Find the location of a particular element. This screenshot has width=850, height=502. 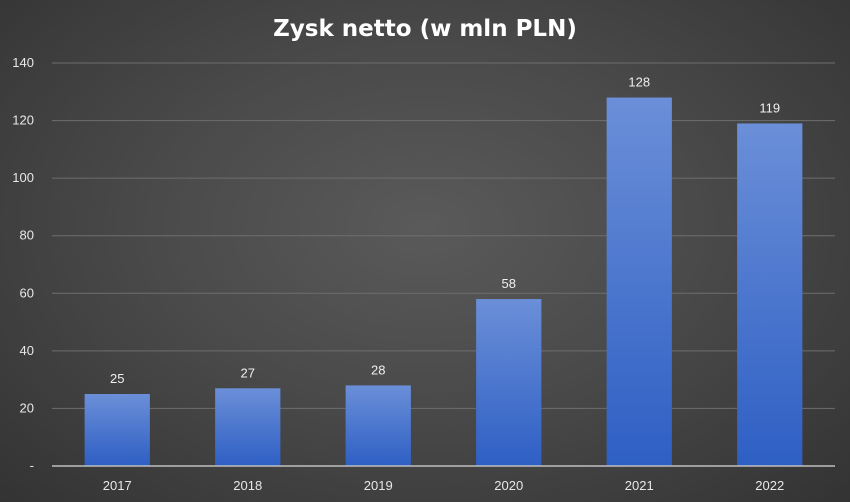

y-tick-label: 20 is located at coordinates (27, 407).